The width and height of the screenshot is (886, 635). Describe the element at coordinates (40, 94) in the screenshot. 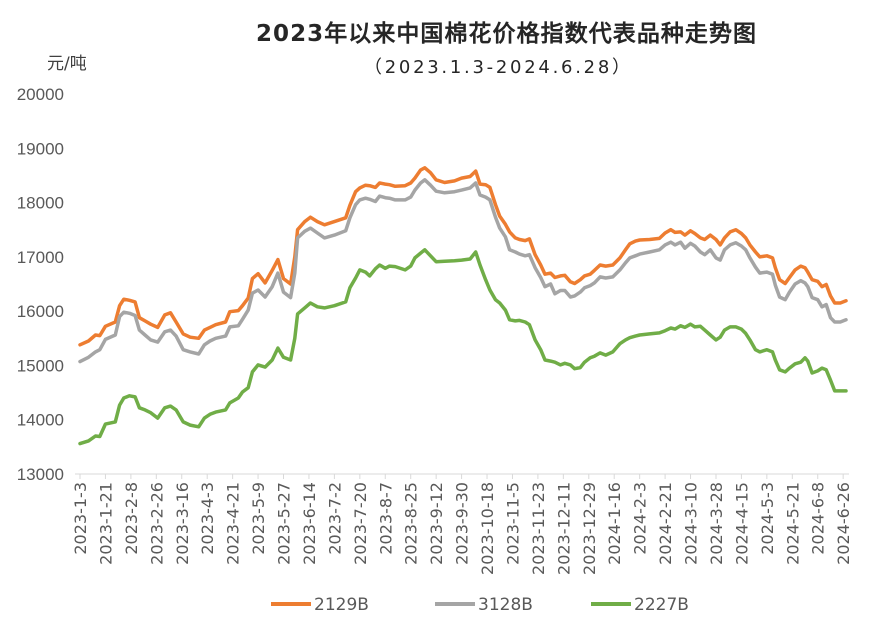

I see `y-tick-label: 20000` at that location.